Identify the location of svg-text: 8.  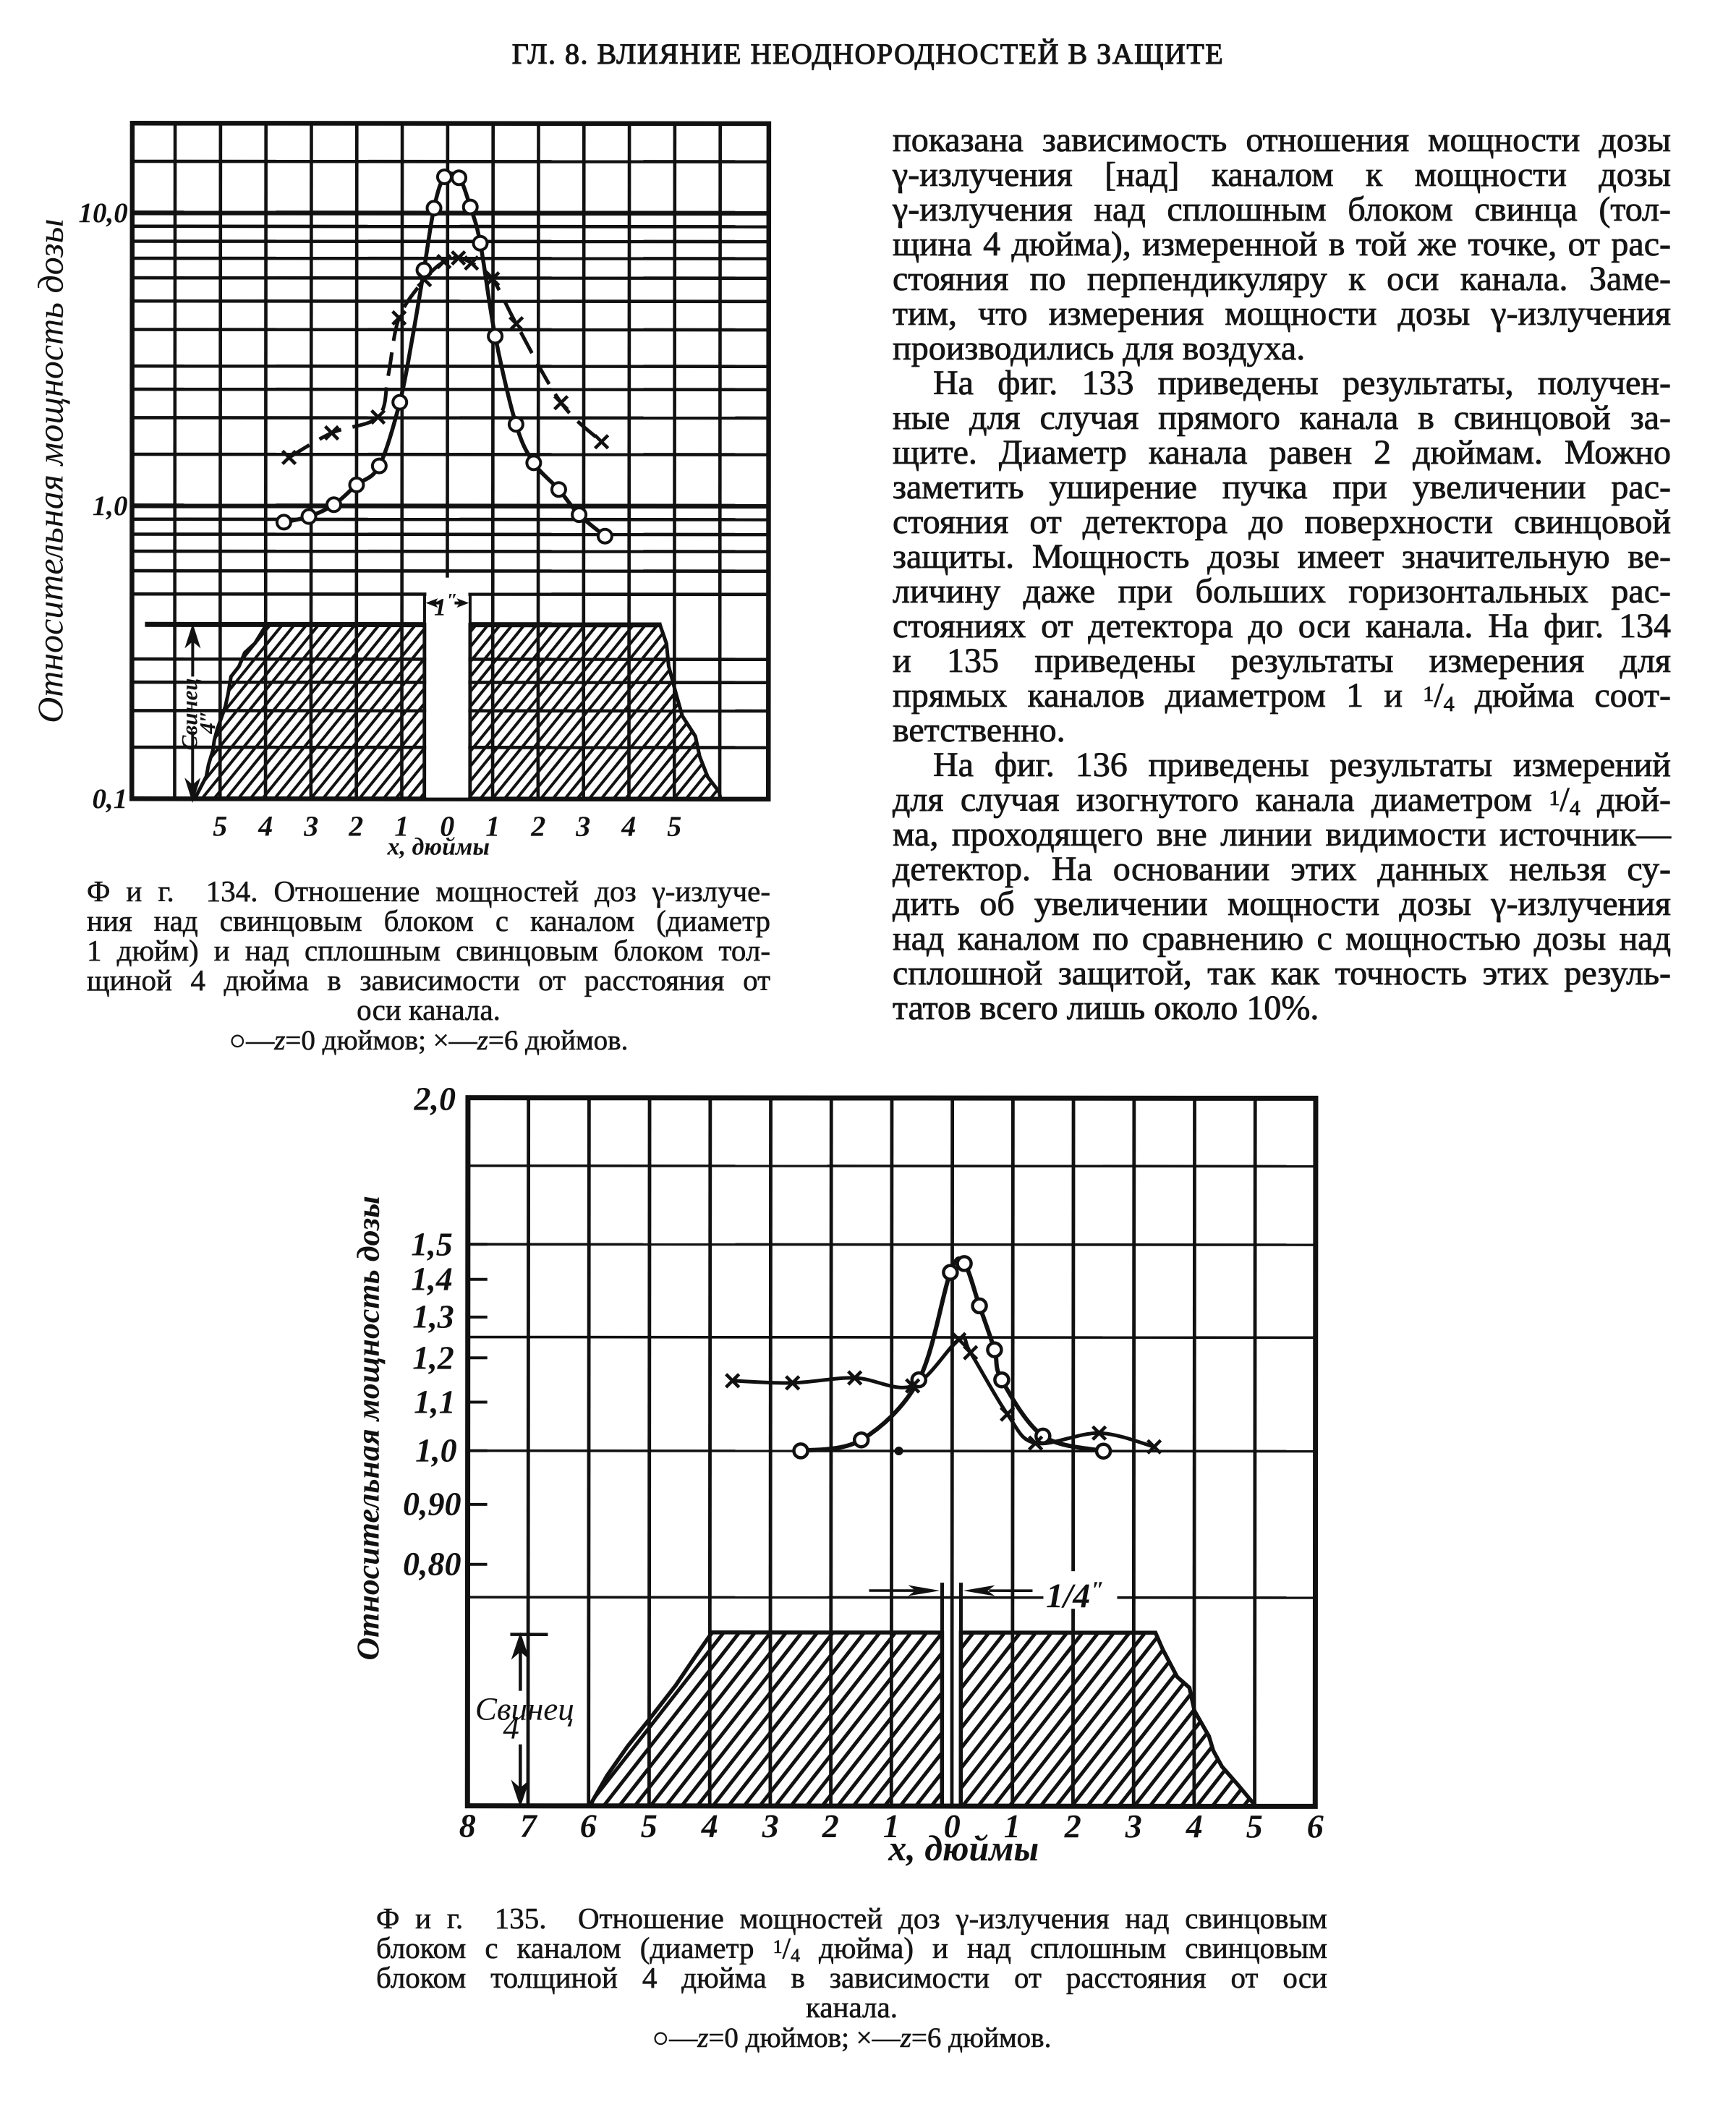
(467, 1826).